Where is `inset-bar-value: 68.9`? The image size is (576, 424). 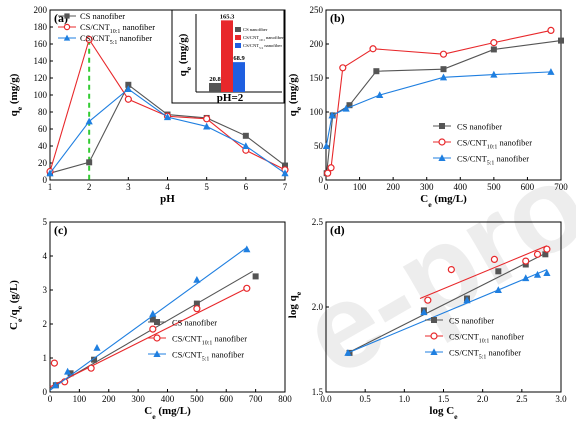
inset-bar-value: 68.9 is located at coordinates (239, 58).